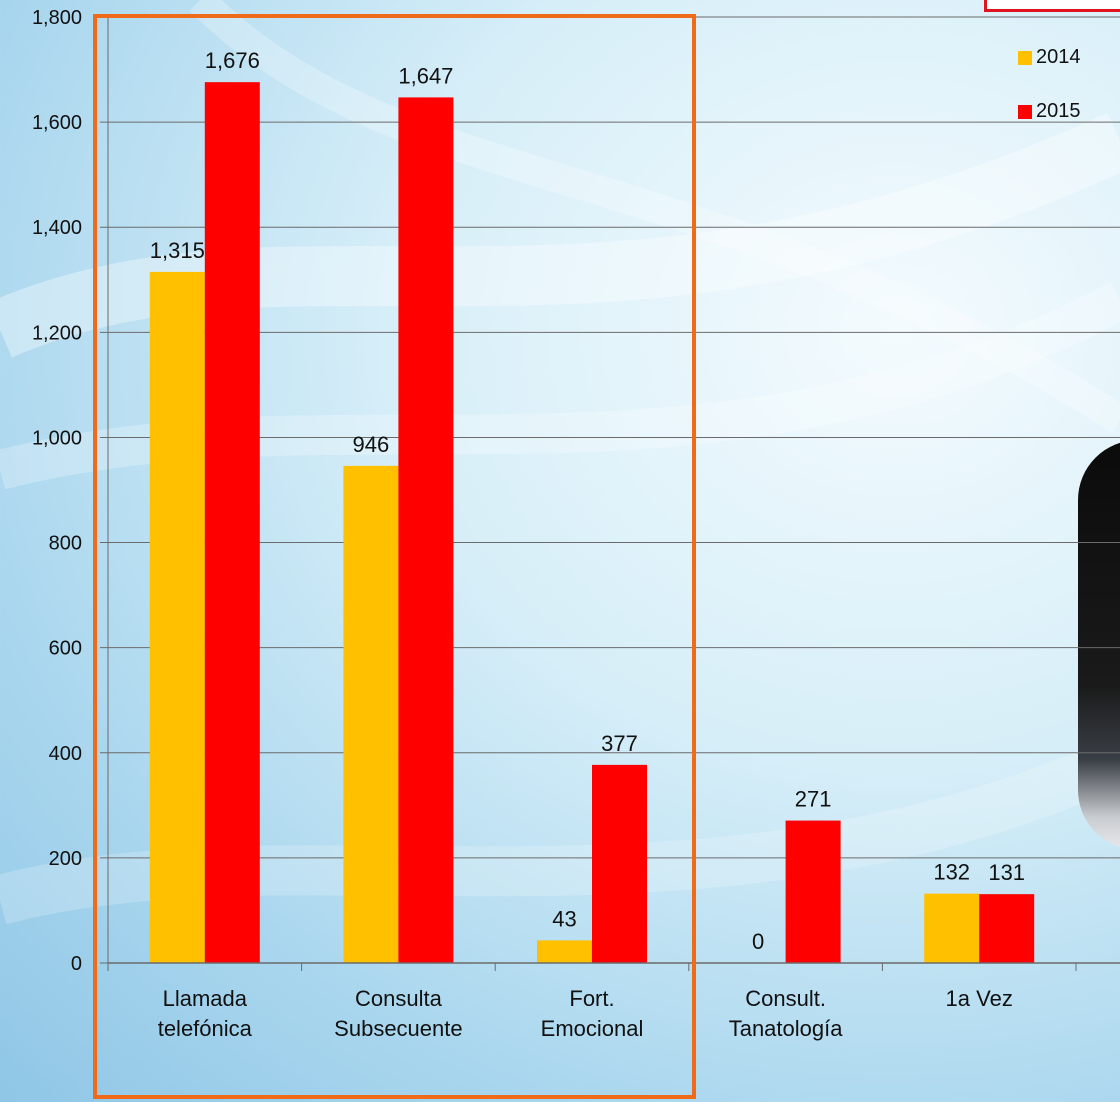 The width and height of the screenshot is (1120, 1102). I want to click on data-label-2014: 946, so click(371, 444).